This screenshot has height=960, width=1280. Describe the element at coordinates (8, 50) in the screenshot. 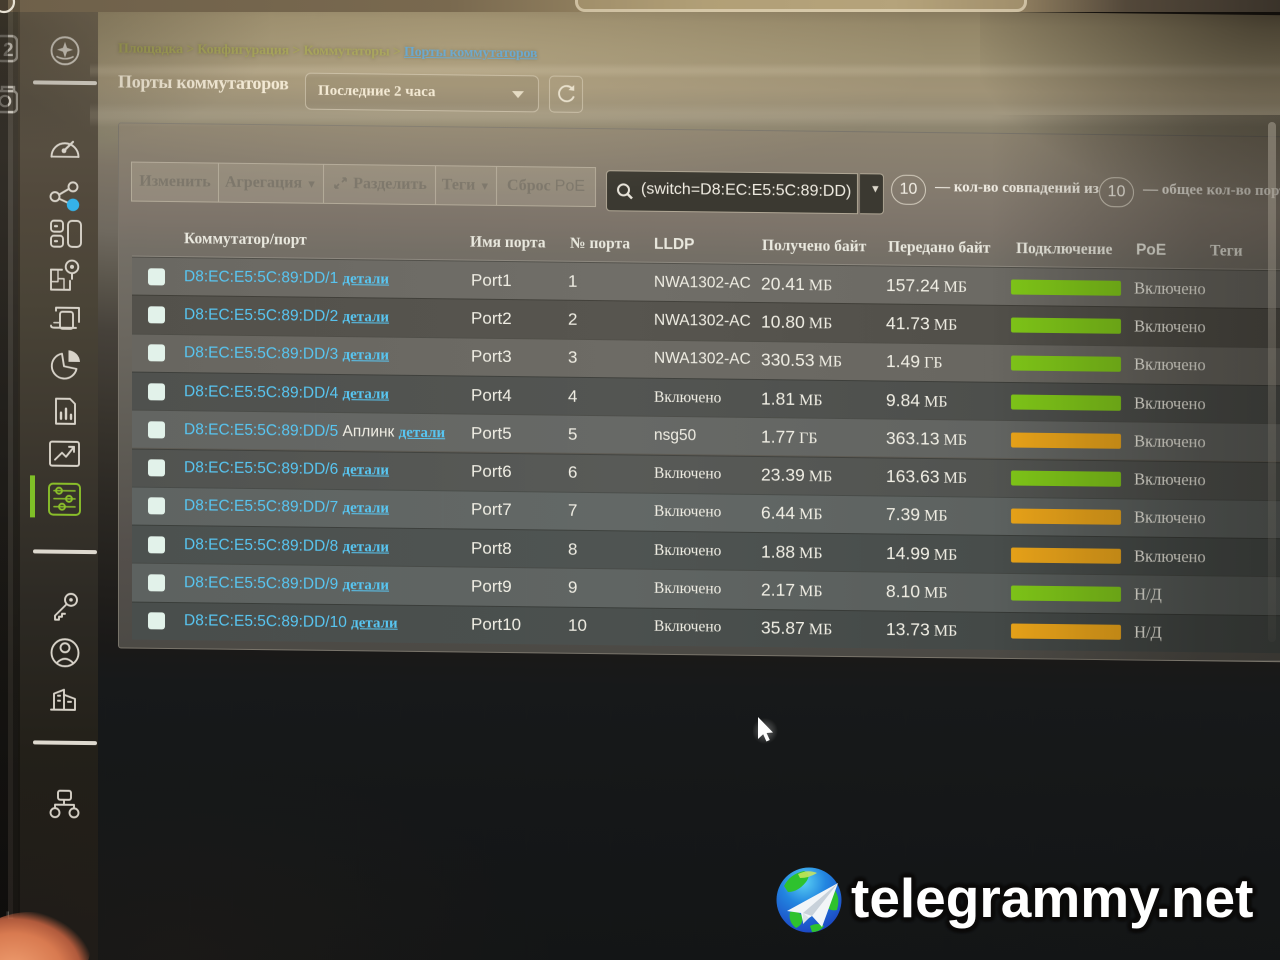

I see `svg-text: 2` at that location.